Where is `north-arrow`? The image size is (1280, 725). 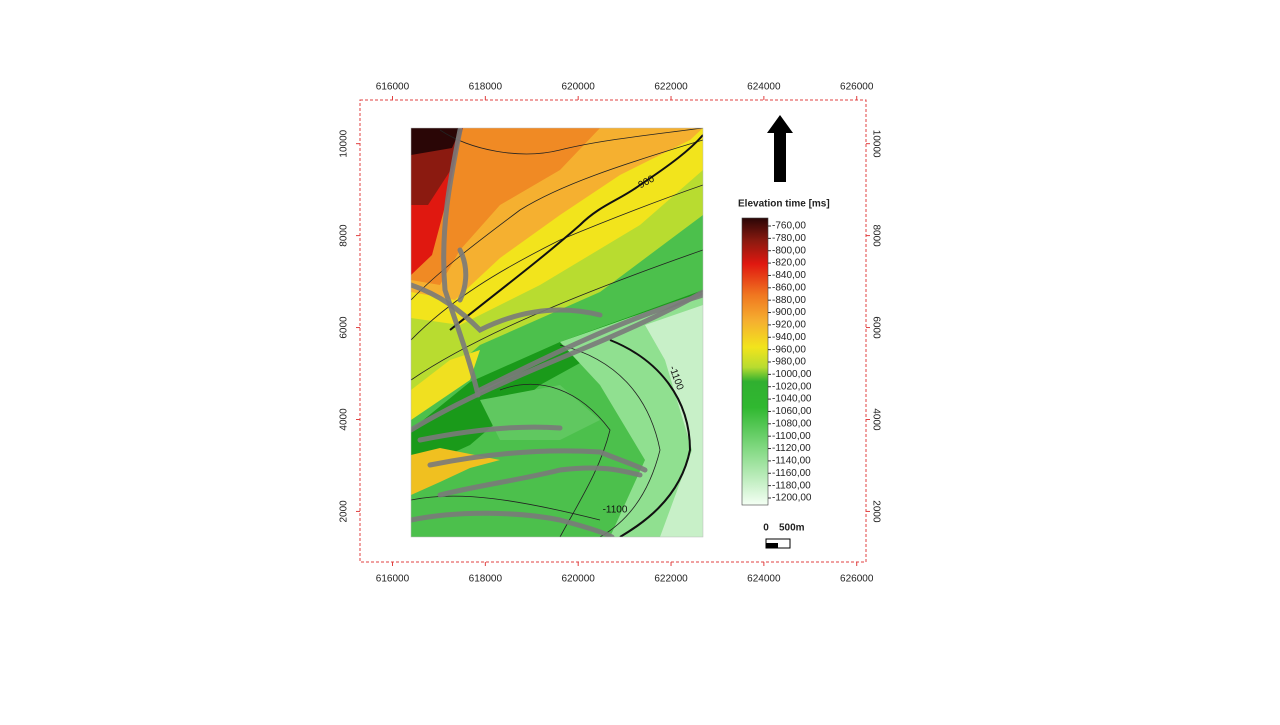
north-arrow is located at coordinates (780, 148).